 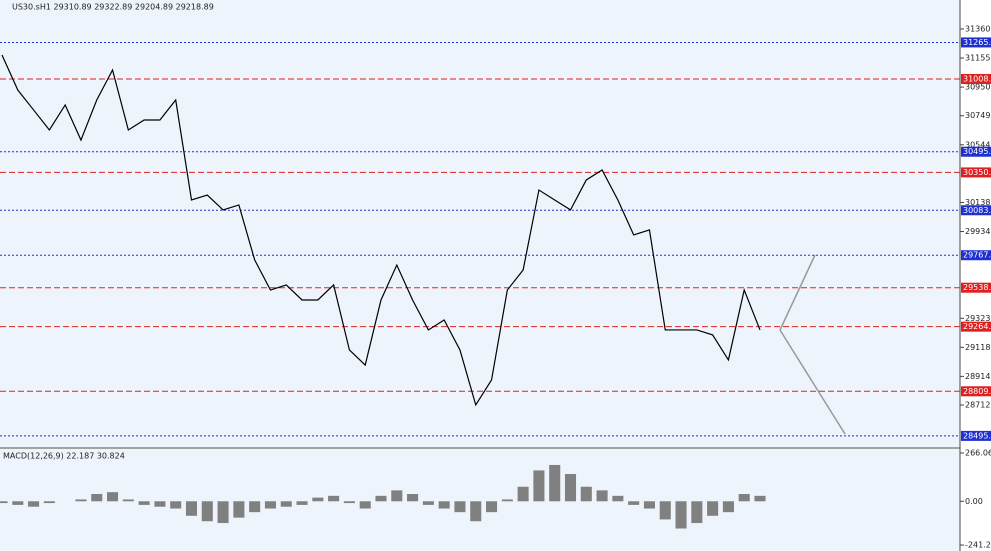 I want to click on y-tick-label: 29323.30, so click(x=978, y=318).